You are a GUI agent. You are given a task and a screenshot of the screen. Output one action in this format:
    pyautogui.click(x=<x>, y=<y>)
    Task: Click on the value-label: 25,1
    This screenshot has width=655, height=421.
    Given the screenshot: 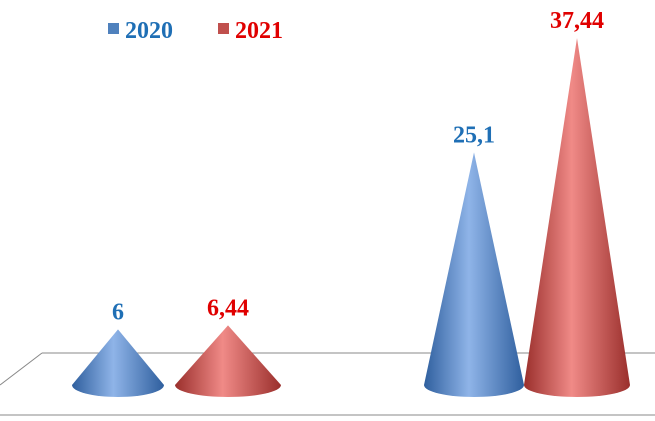 What is the action you would take?
    pyautogui.click(x=474, y=135)
    